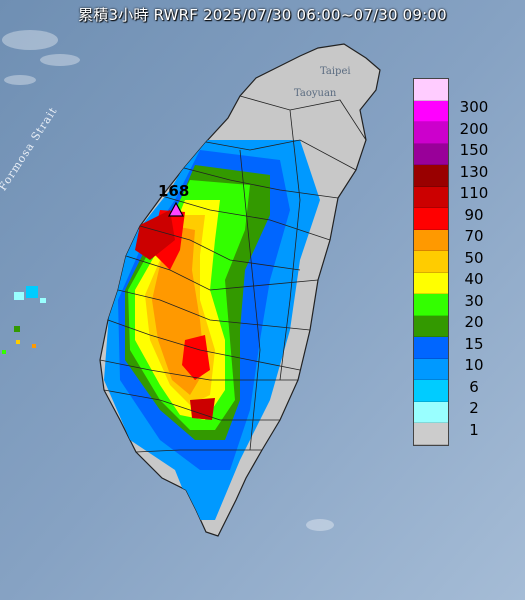  I want to click on legend-label: 300, so click(474, 107).